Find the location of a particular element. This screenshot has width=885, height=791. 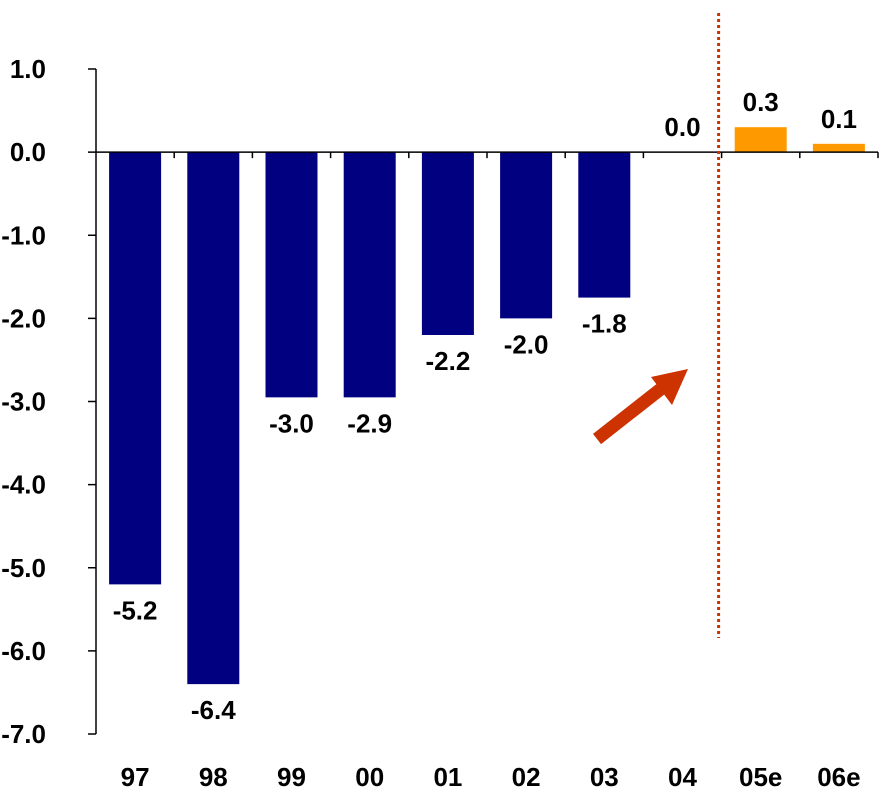

bar-06e is located at coordinates (838, 148).